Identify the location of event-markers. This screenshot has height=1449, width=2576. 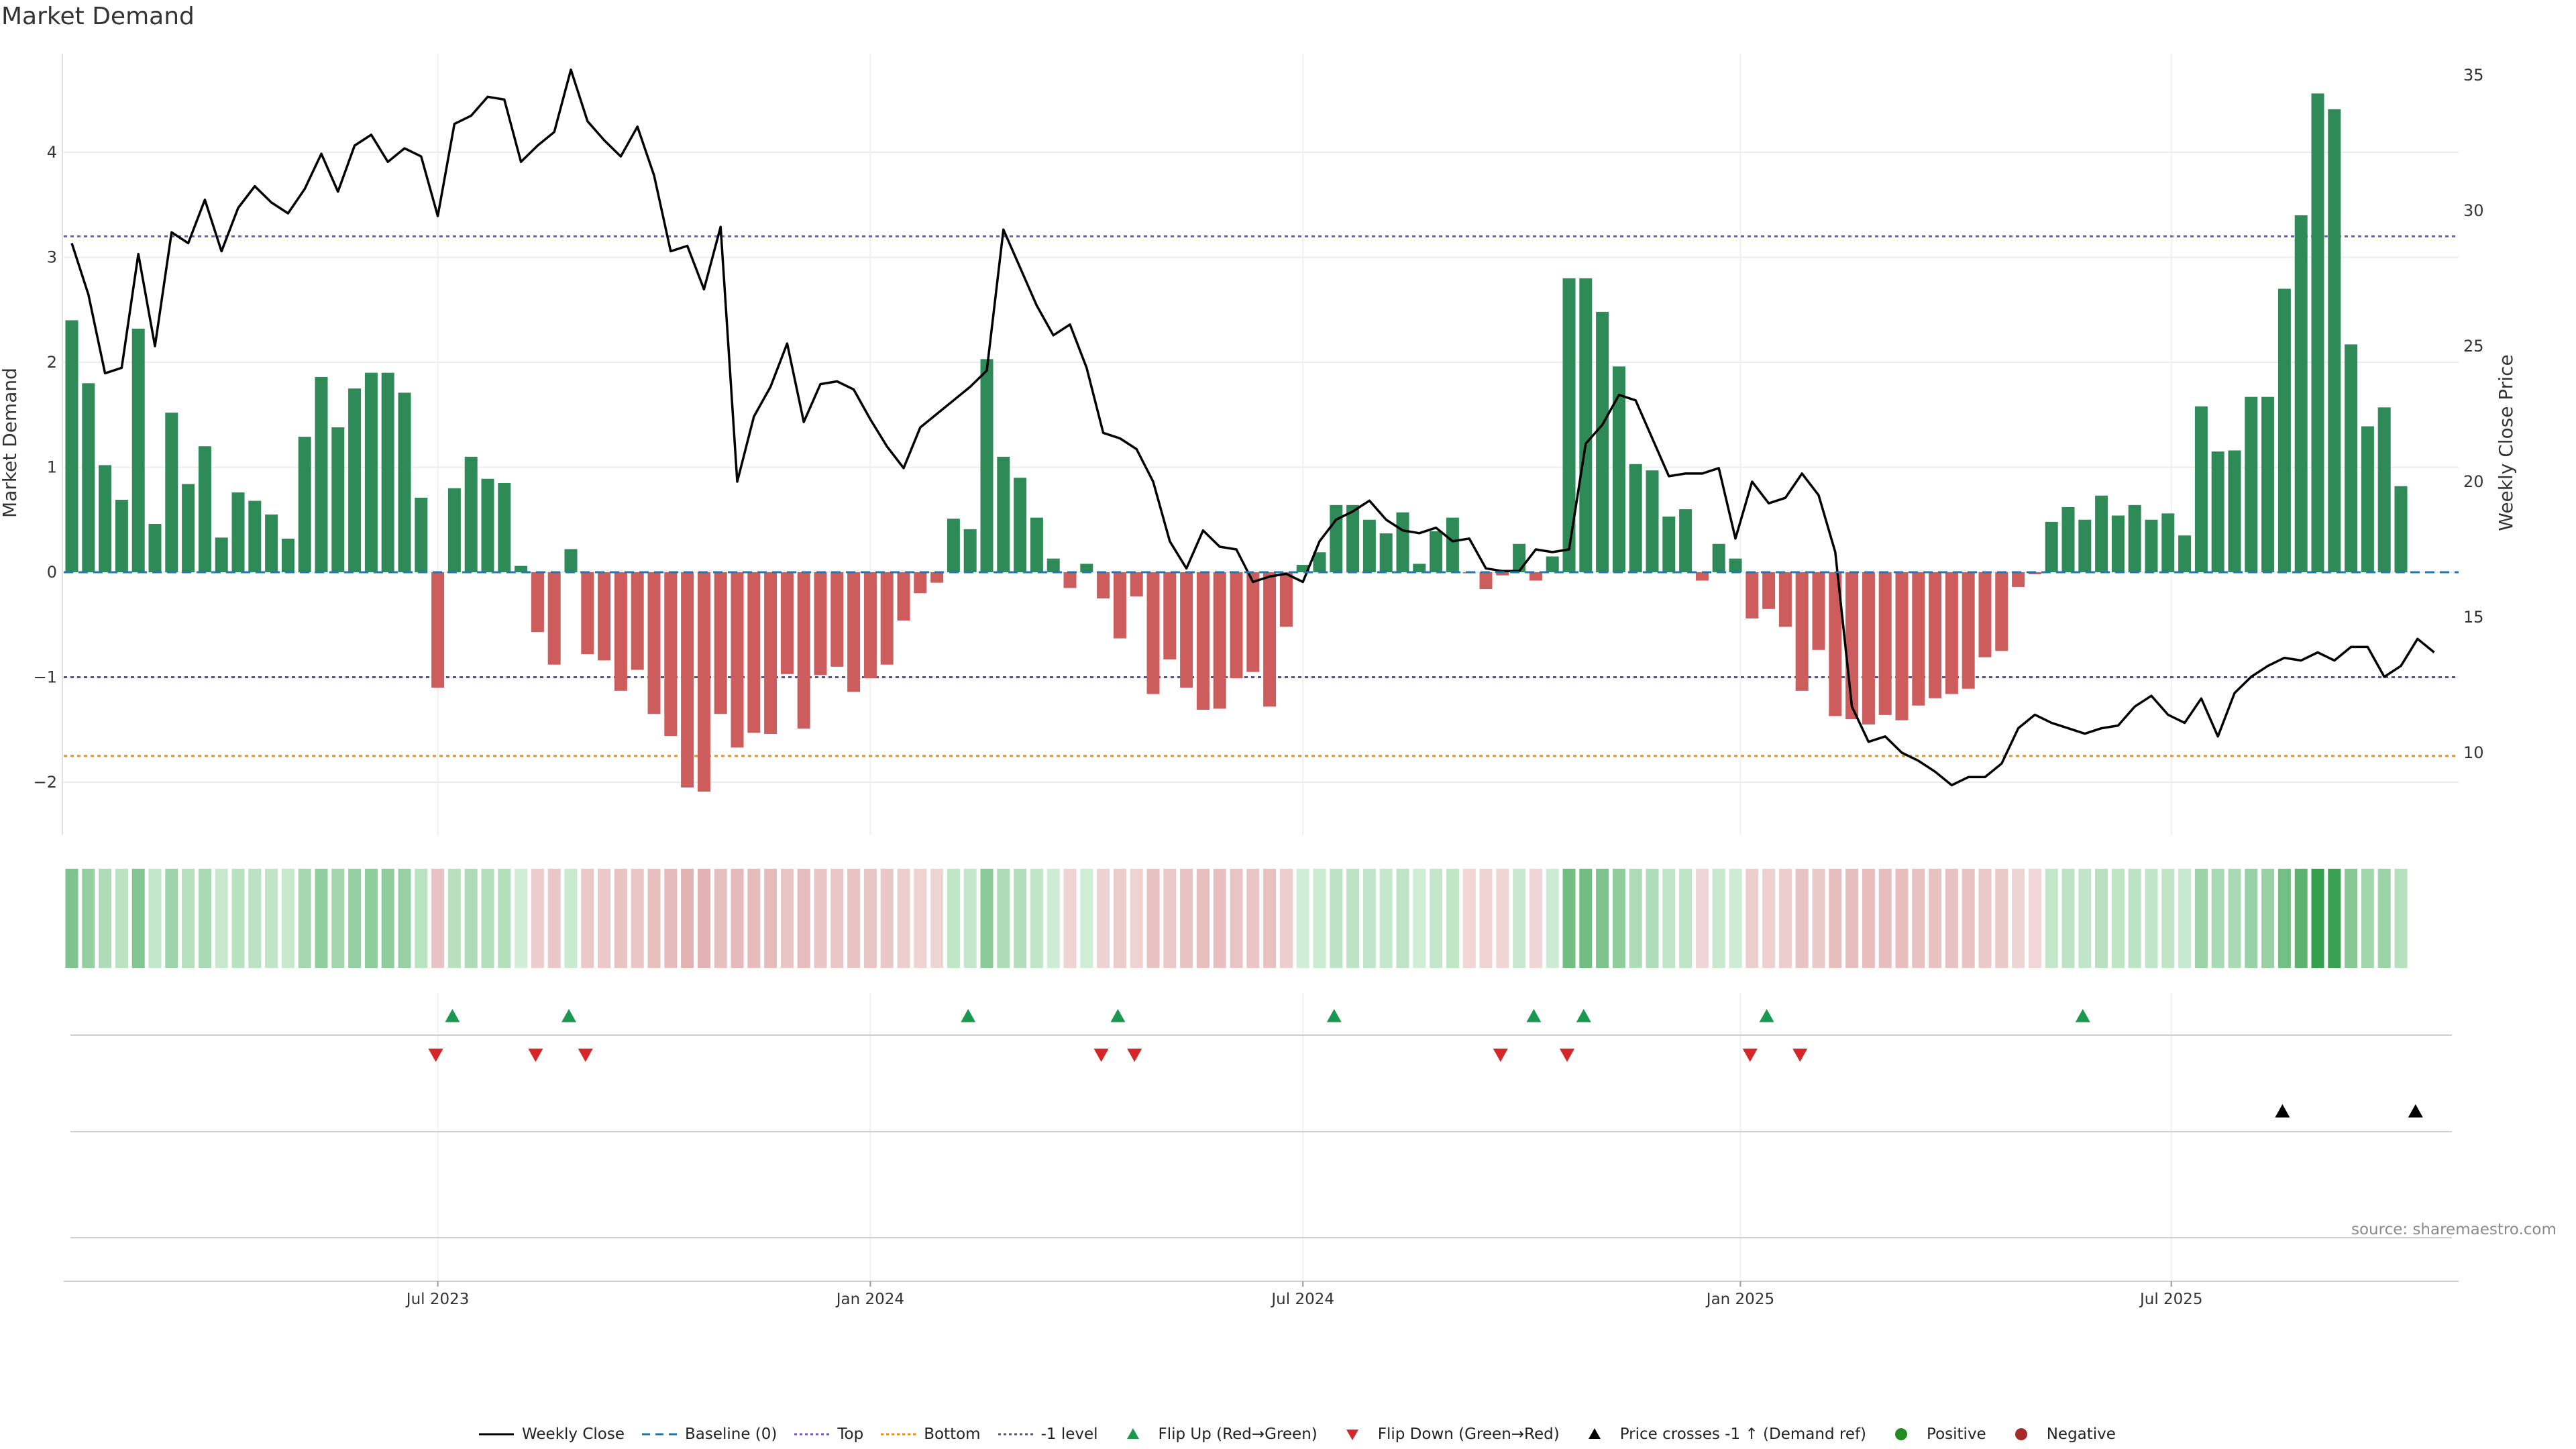
(1425, 1063).